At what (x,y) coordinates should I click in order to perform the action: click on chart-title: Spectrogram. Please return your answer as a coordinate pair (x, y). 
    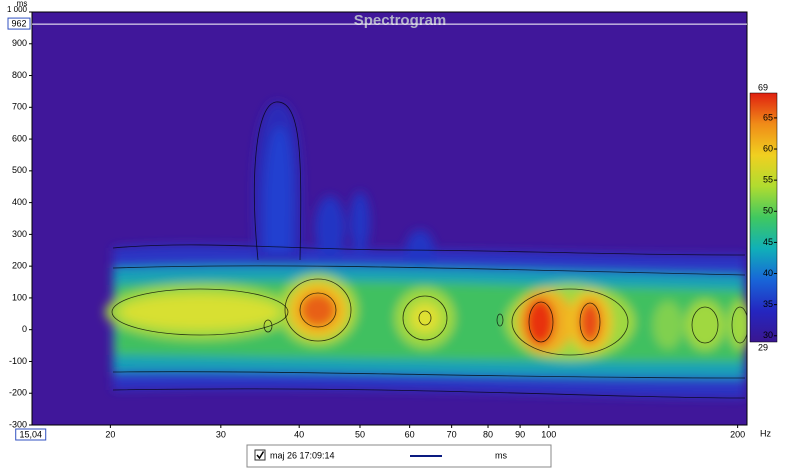
    Looking at the image, I should click on (400, 20).